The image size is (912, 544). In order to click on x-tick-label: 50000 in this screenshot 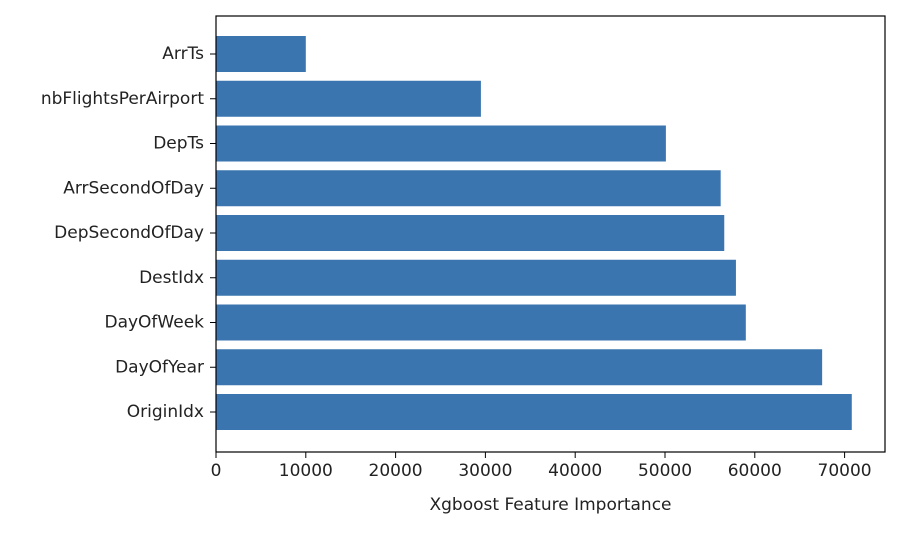, I will do `click(665, 471)`.